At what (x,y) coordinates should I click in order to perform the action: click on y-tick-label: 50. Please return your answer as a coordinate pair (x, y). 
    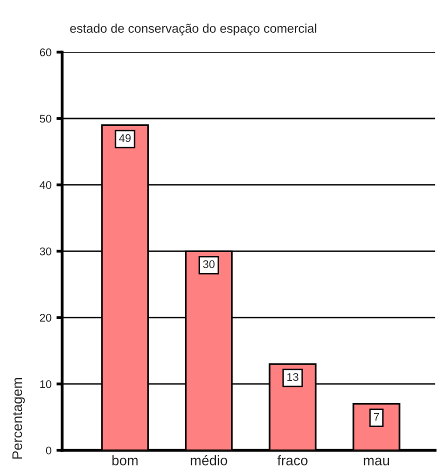
    Looking at the image, I should click on (46, 118).